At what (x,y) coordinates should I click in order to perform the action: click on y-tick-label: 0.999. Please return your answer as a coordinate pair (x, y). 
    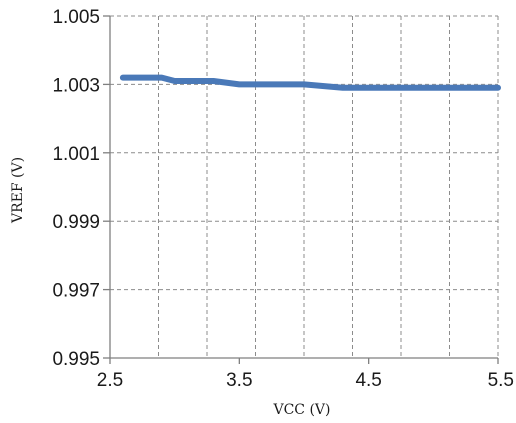
    Looking at the image, I should click on (76, 222).